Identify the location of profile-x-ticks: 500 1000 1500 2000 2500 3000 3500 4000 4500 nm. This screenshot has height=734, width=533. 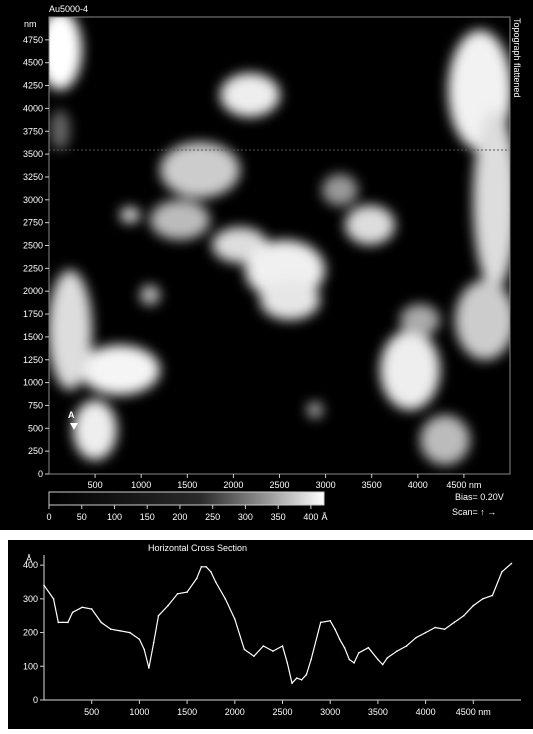
(287, 708).